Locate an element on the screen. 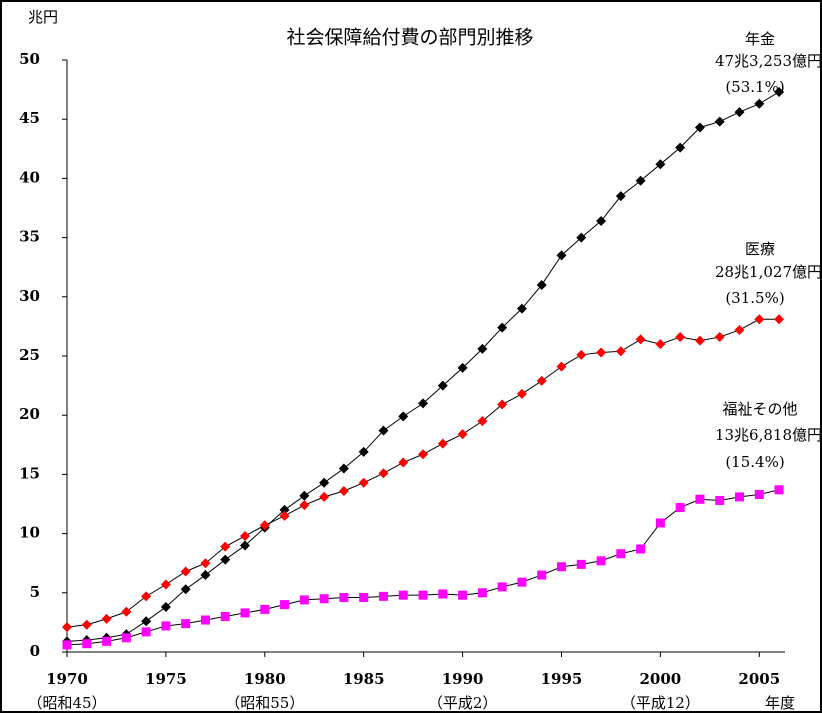 This screenshot has height=713, width=822. x-tick-label: 2005 is located at coordinates (759, 679).